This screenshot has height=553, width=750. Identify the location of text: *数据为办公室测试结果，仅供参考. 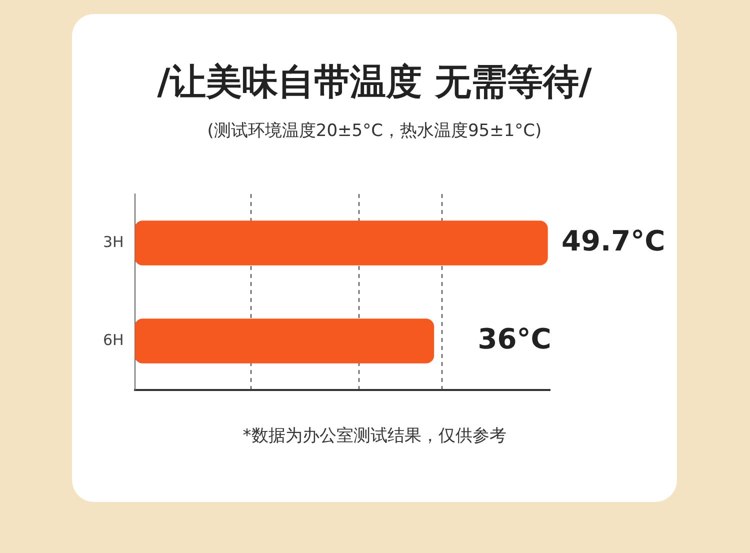
(375, 436).